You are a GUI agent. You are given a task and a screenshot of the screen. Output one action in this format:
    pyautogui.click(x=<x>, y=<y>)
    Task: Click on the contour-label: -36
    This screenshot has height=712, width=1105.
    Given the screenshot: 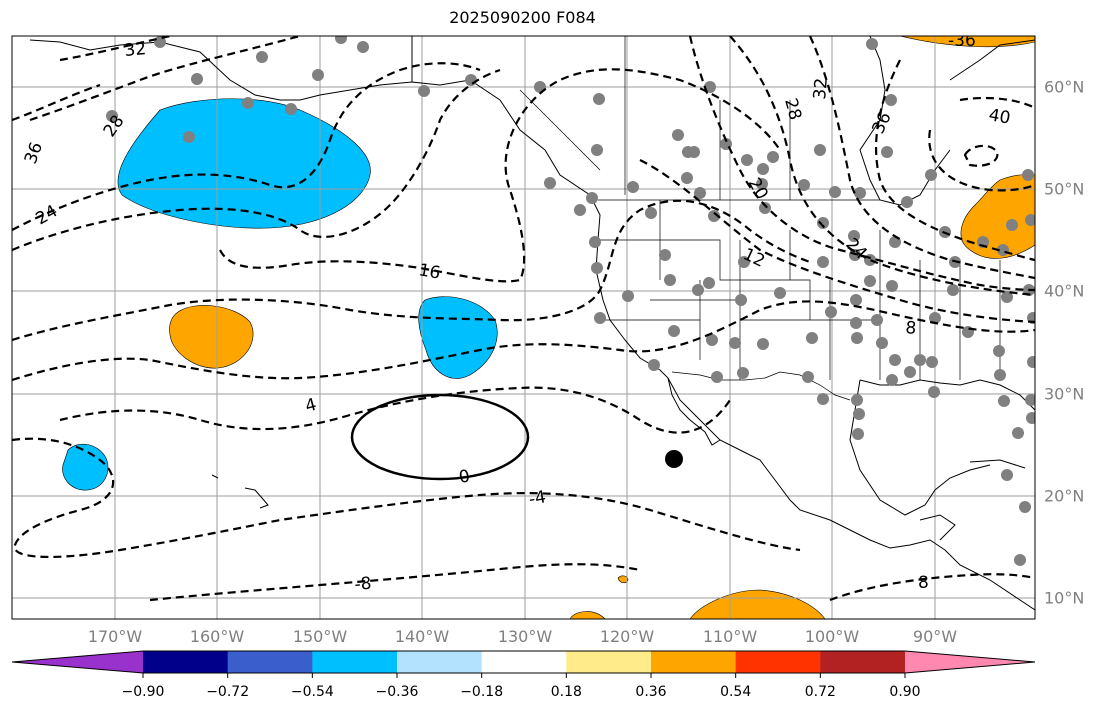 What is the action you would take?
    pyautogui.click(x=962, y=41)
    